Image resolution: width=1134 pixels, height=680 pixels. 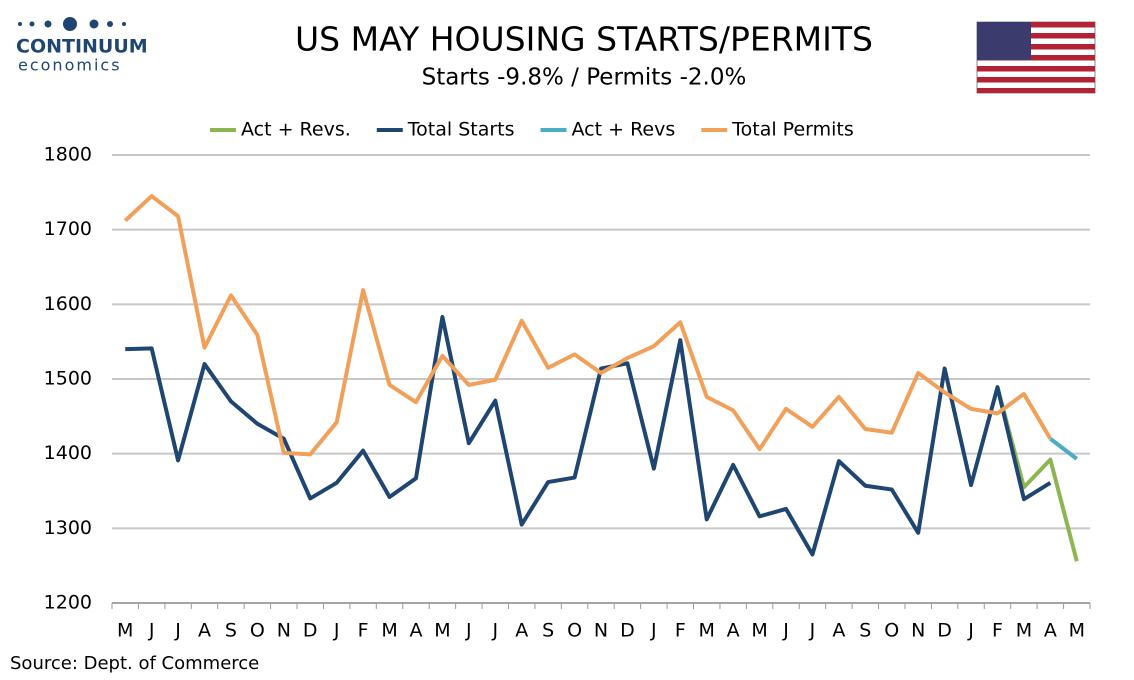 What do you see at coordinates (68, 304) in the screenshot?
I see `y-tick-label: 1600` at bounding box center [68, 304].